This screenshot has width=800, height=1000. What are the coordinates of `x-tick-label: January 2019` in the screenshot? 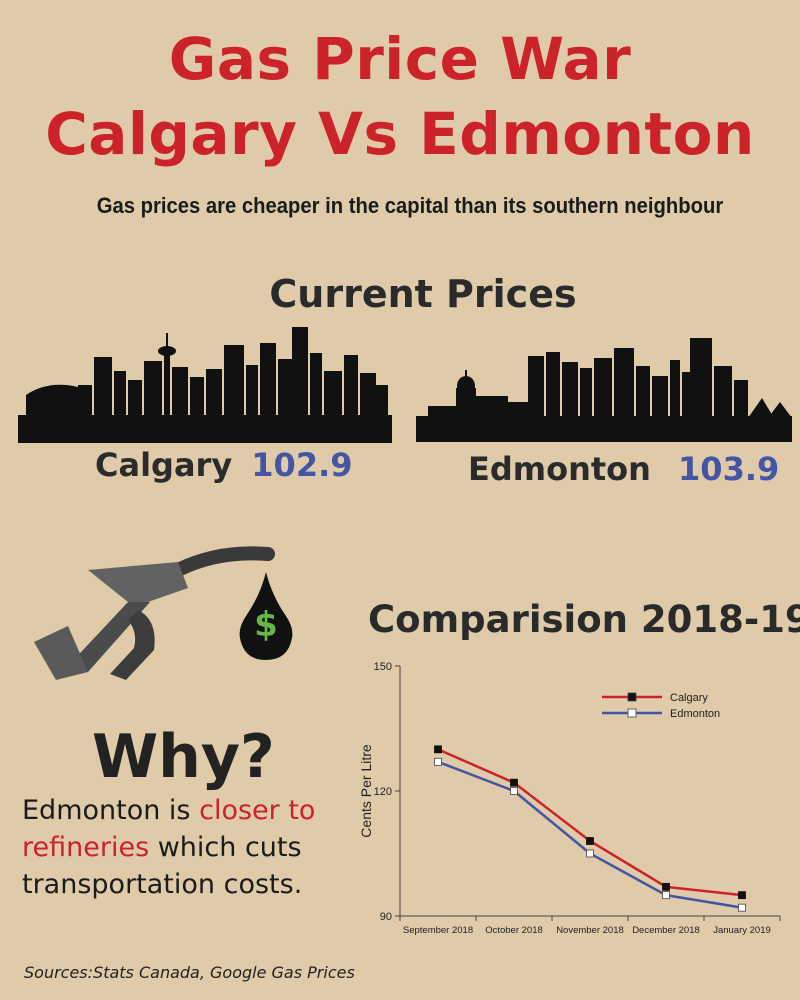 It's located at (742, 930).